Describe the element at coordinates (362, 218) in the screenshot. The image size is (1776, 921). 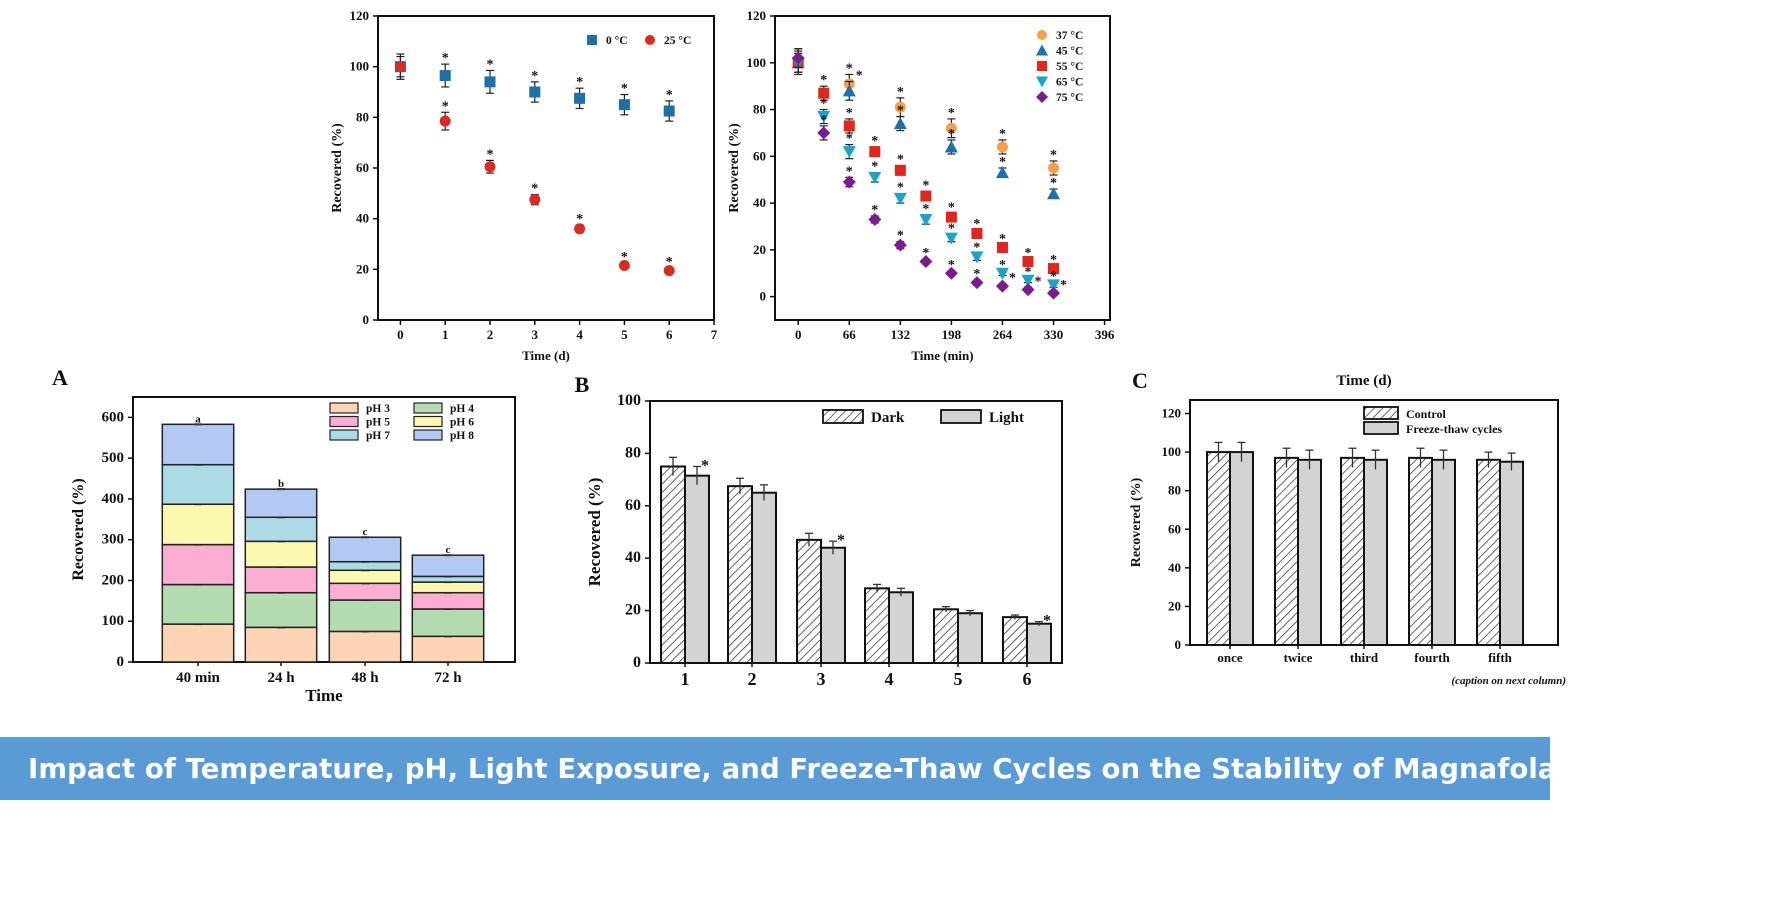
I see `y-tick-label: 40` at that location.